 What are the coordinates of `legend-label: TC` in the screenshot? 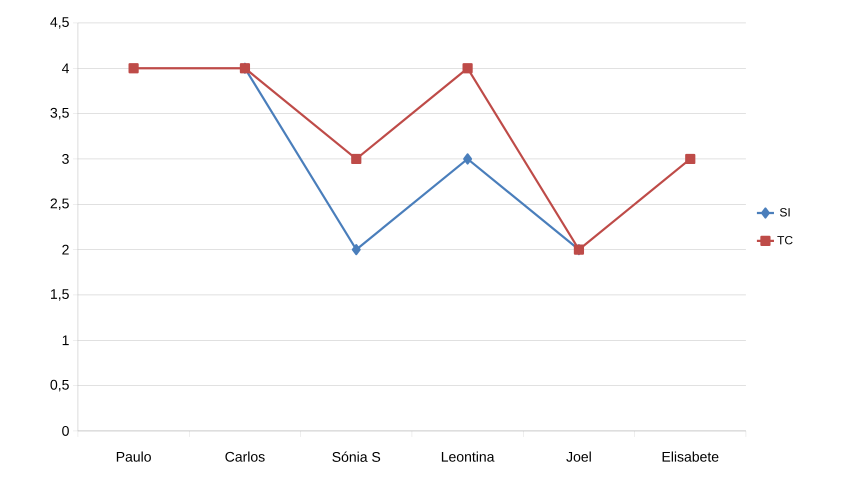 It's located at (785, 240).